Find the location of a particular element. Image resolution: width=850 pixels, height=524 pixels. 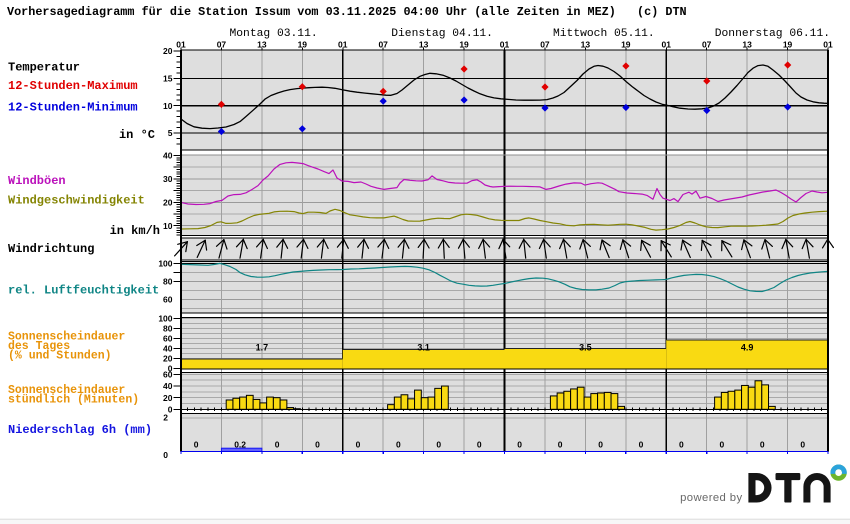

svg-text: 12-Stunden-Minimum is located at coordinates (73, 108).